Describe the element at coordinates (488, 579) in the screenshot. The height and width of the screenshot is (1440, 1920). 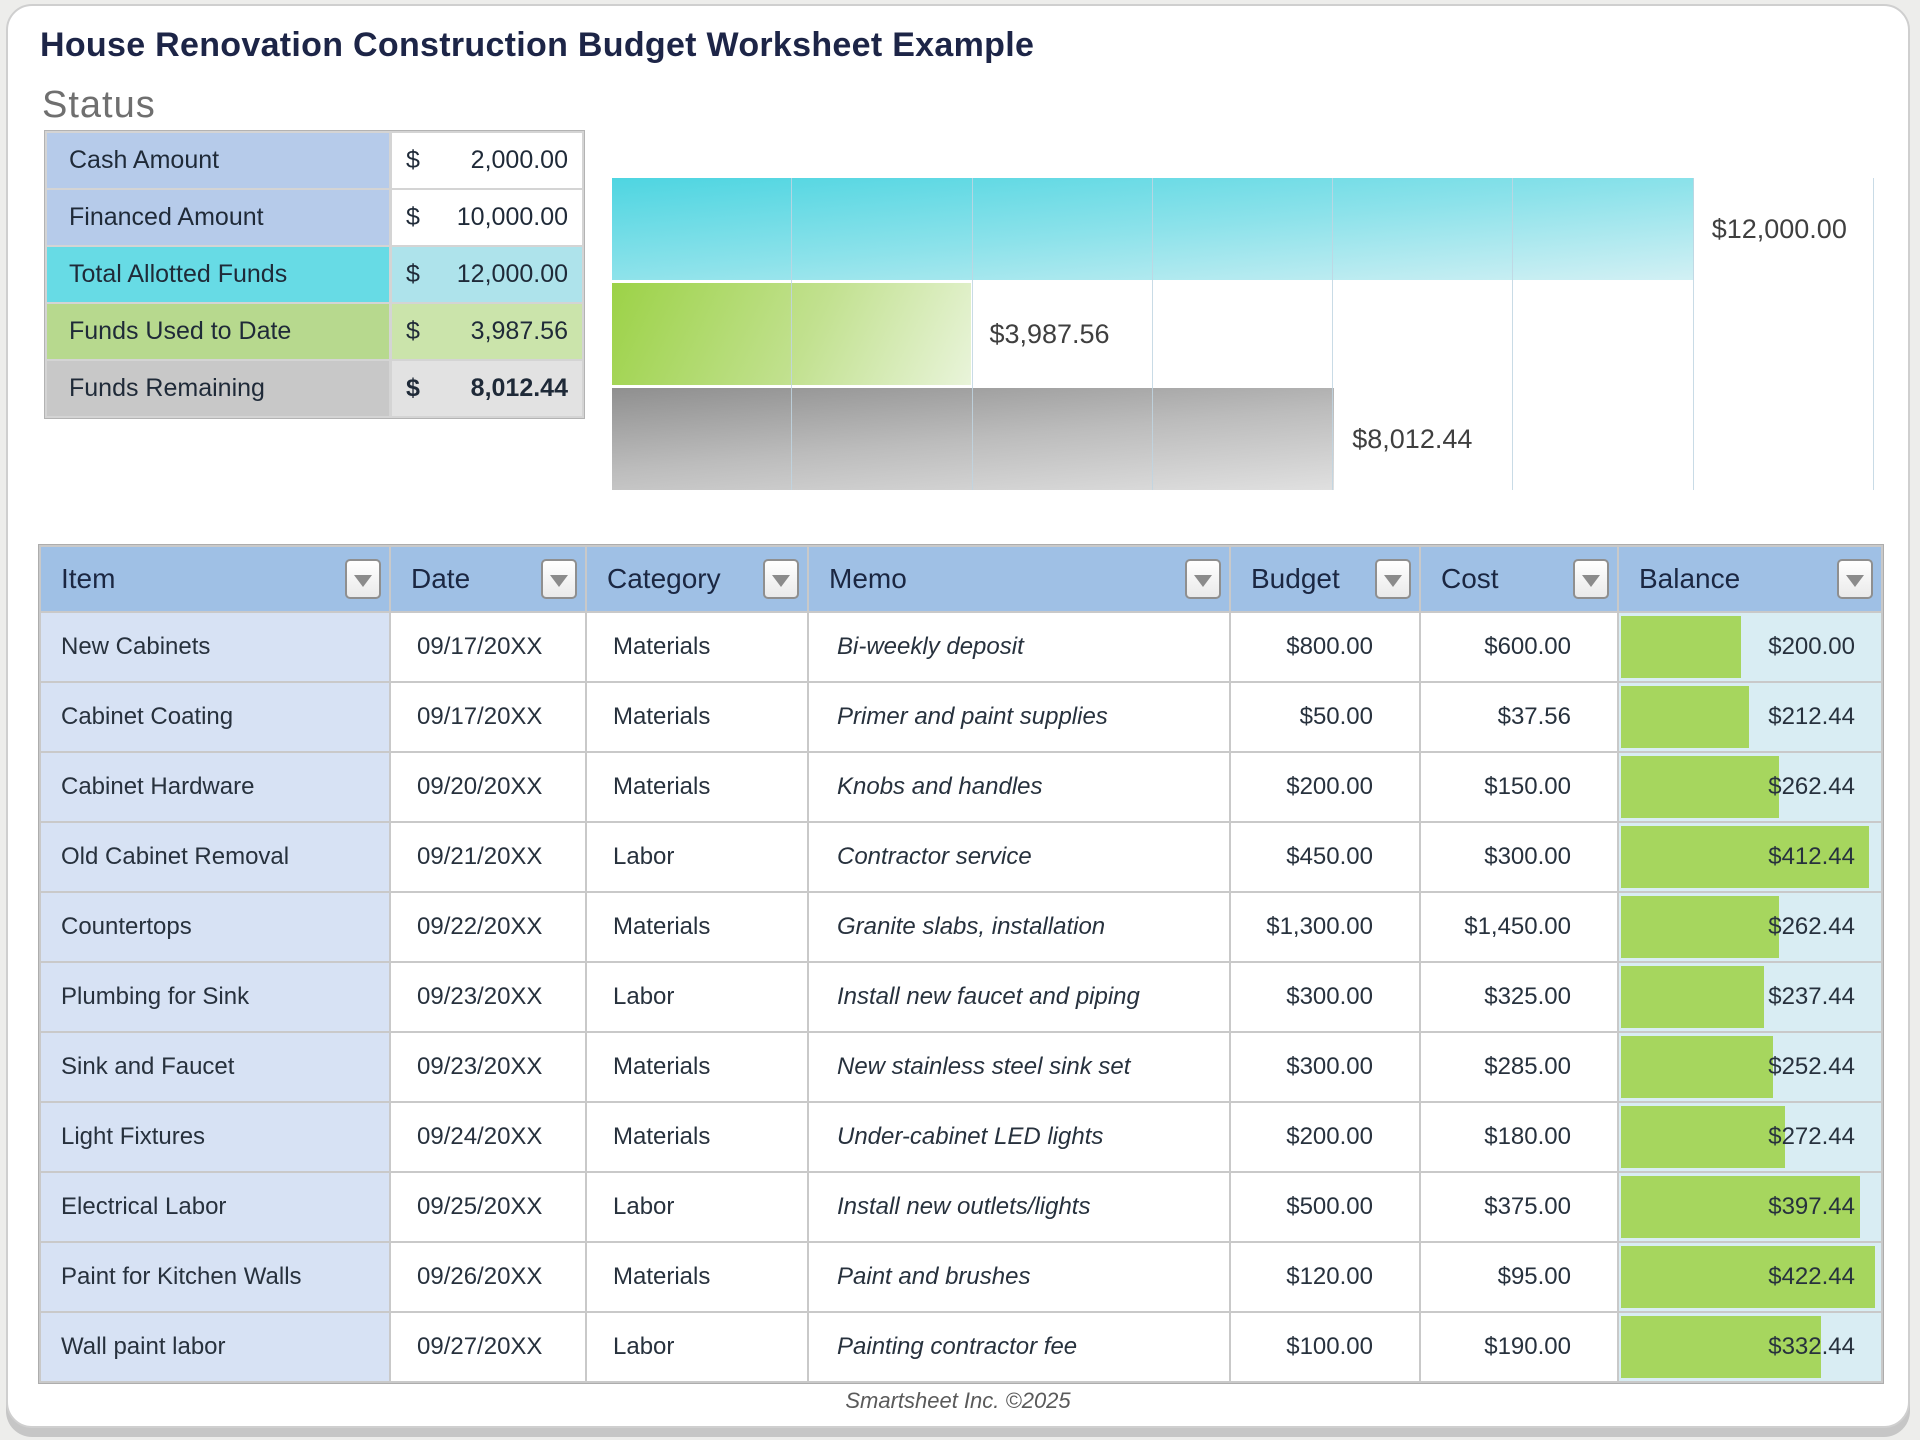
I see `column-header-date: Date` at that location.